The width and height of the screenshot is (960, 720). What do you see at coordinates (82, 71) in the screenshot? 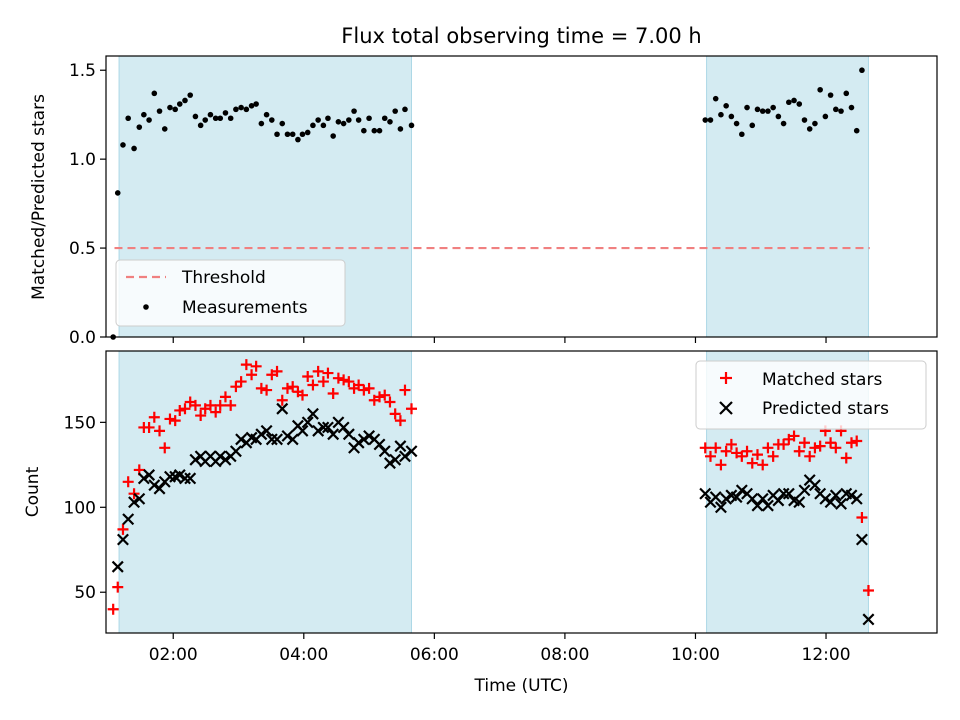
I see `top-ytick-label-3: 1.5` at bounding box center [82, 71].